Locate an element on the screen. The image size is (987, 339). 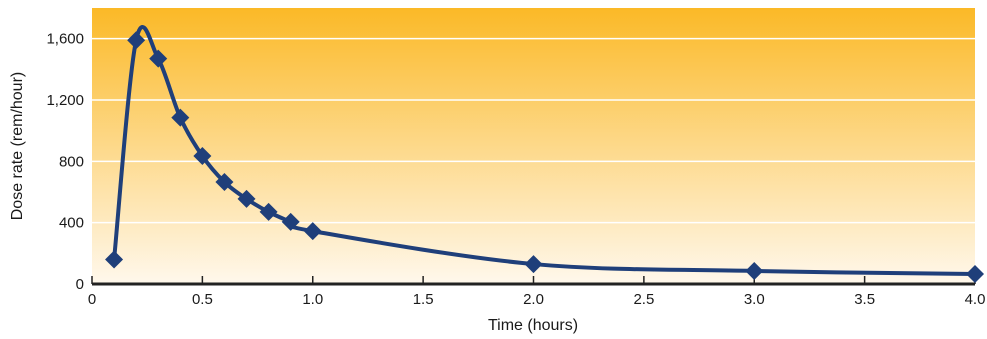
x-tick-label-0: 0 is located at coordinates (92, 299).